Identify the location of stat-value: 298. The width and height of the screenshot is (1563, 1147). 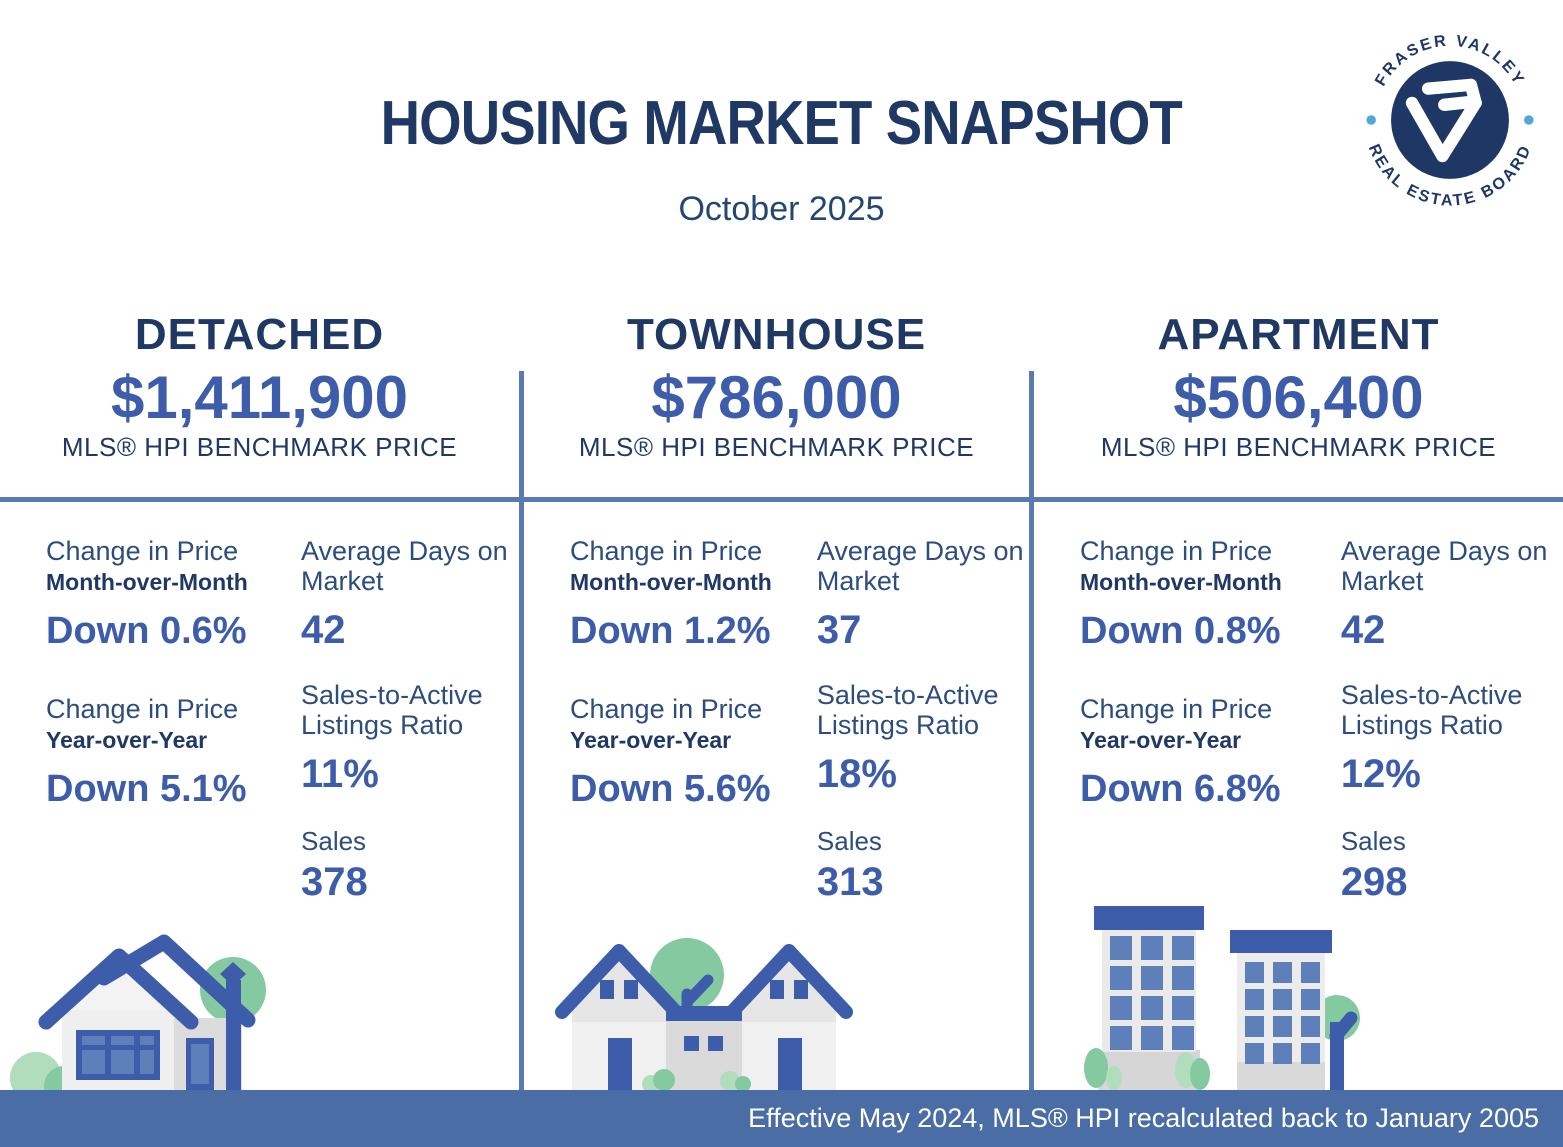
(1374, 881).